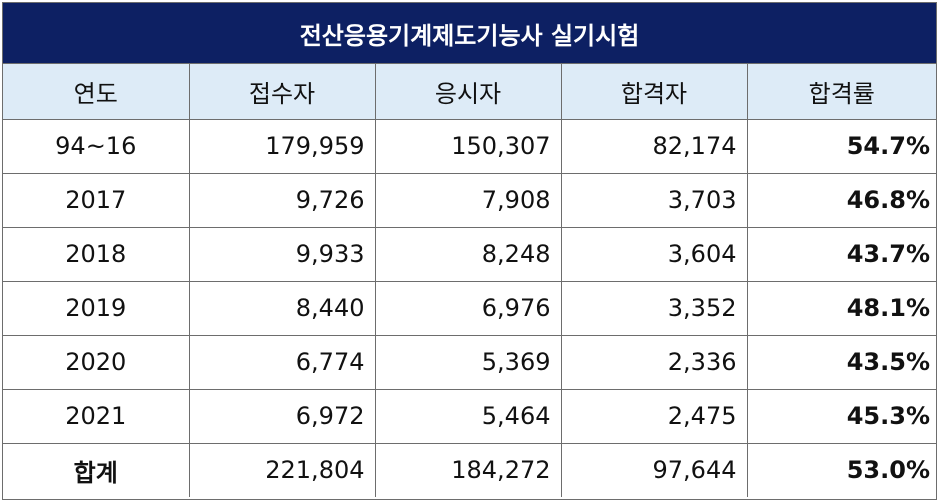  What do you see at coordinates (96, 254) in the screenshot?
I see `year-cell: 2018` at bounding box center [96, 254].